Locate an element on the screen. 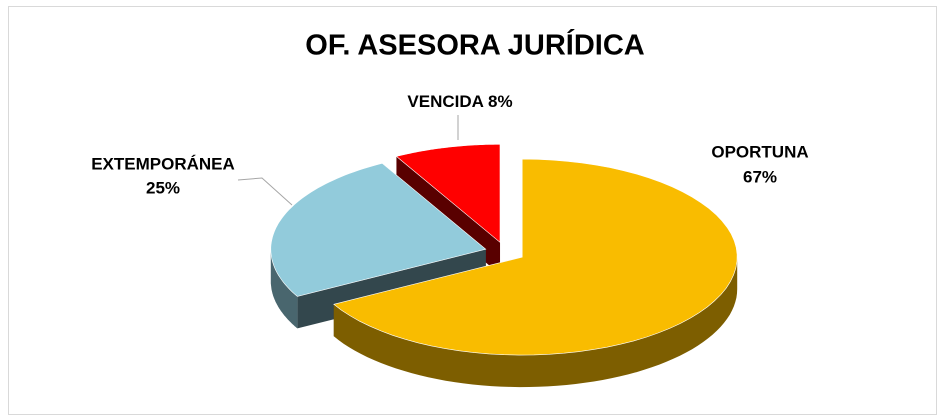  value-label: 67% is located at coordinates (760, 176).